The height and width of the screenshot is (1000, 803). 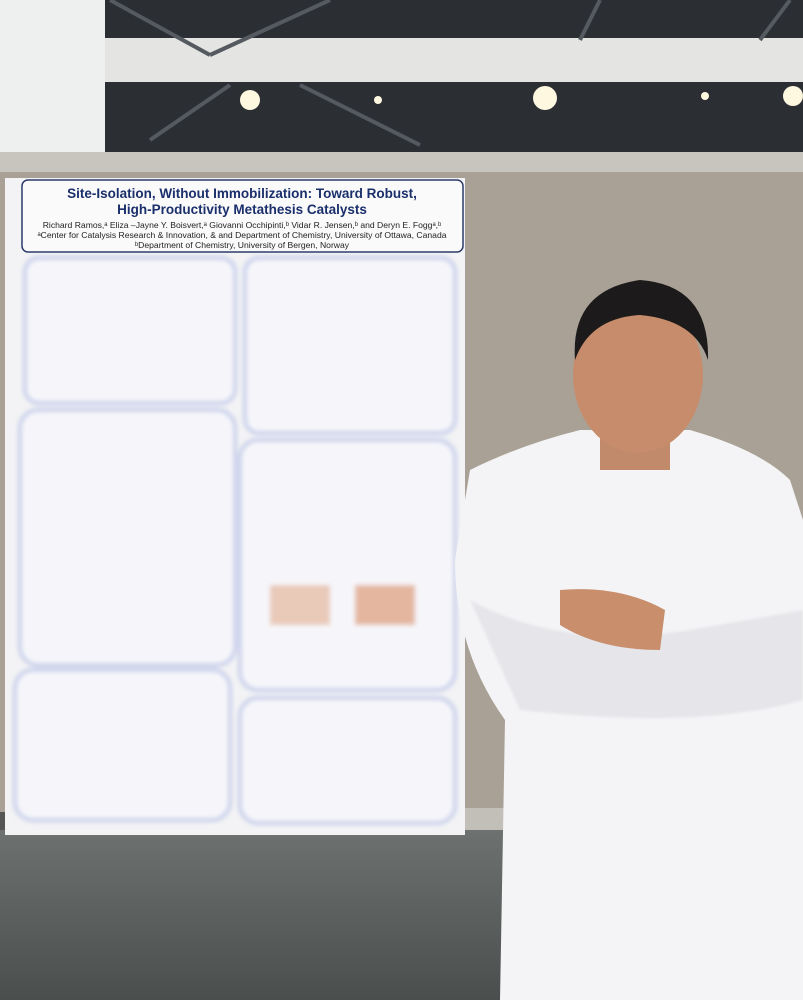 I want to click on face, so click(x=638, y=375).